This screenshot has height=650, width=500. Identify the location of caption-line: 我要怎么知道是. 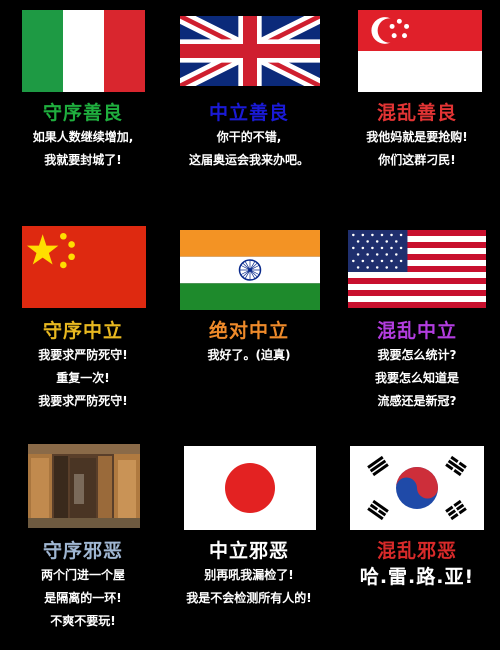
(416, 378).